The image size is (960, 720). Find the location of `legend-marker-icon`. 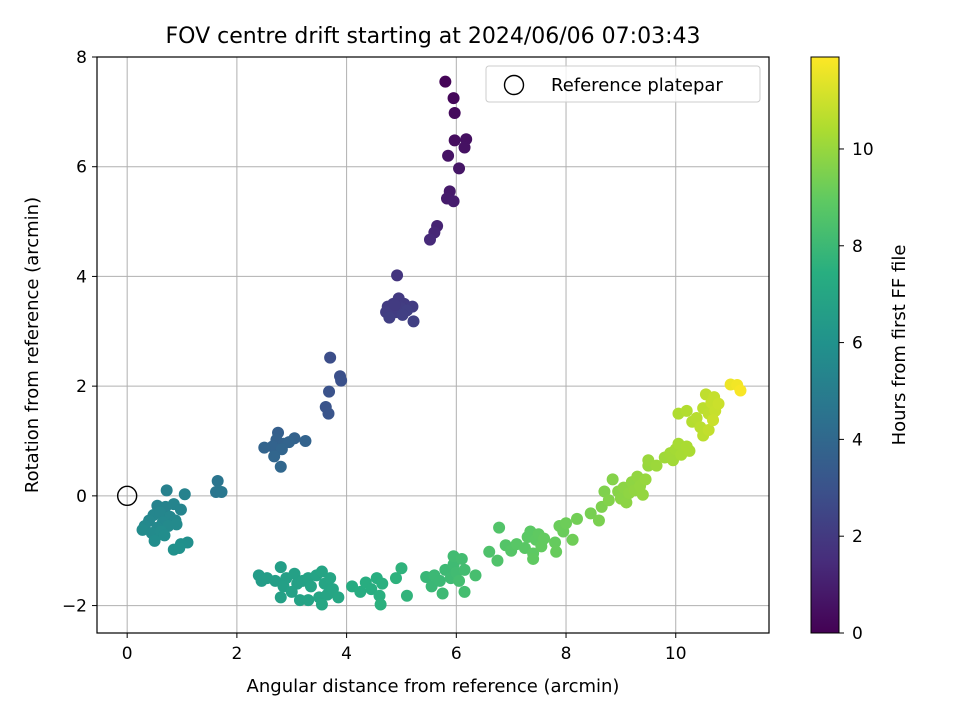

legend-marker-icon is located at coordinates (514, 85).